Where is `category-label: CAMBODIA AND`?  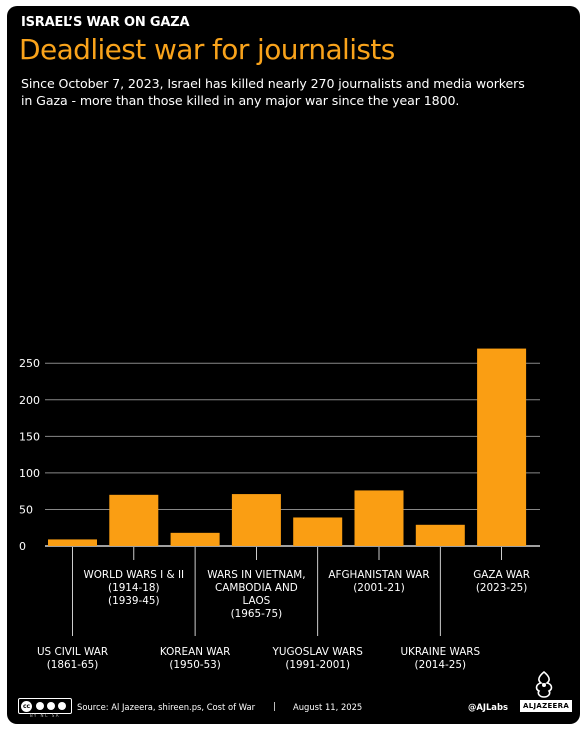 category-label: CAMBODIA AND is located at coordinates (256, 588).